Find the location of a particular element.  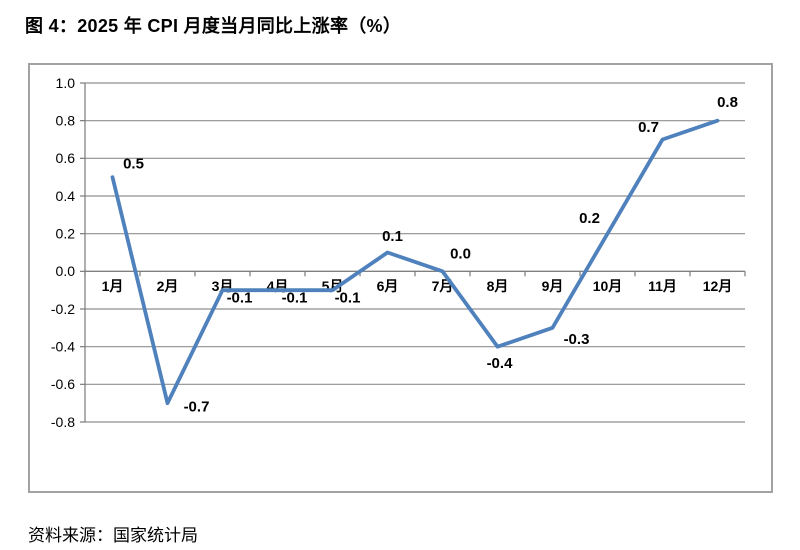

x-axis-label: 1月 is located at coordinates (113, 286).